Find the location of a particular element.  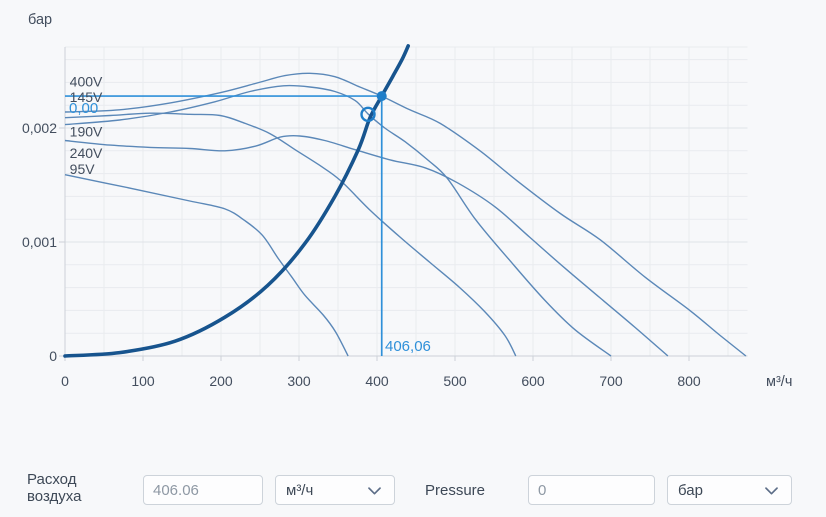

flow-unit-value: м³/ч is located at coordinates (300, 490).